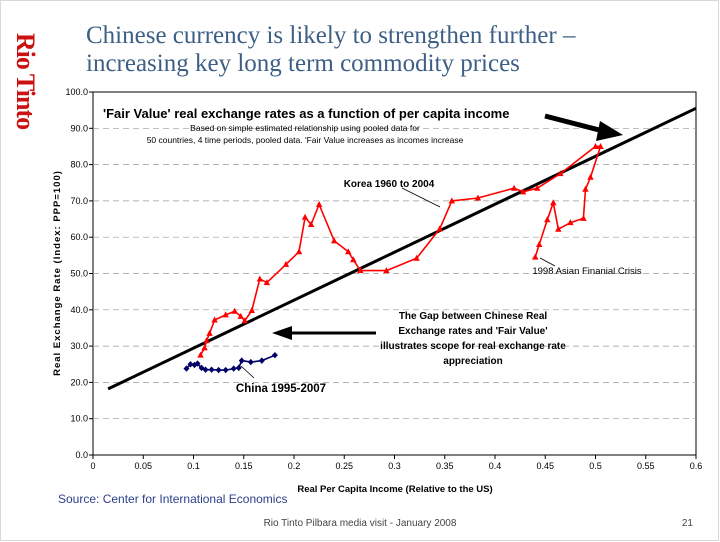 The width and height of the screenshot is (720, 542). I want to click on china-leader, so click(247, 372).